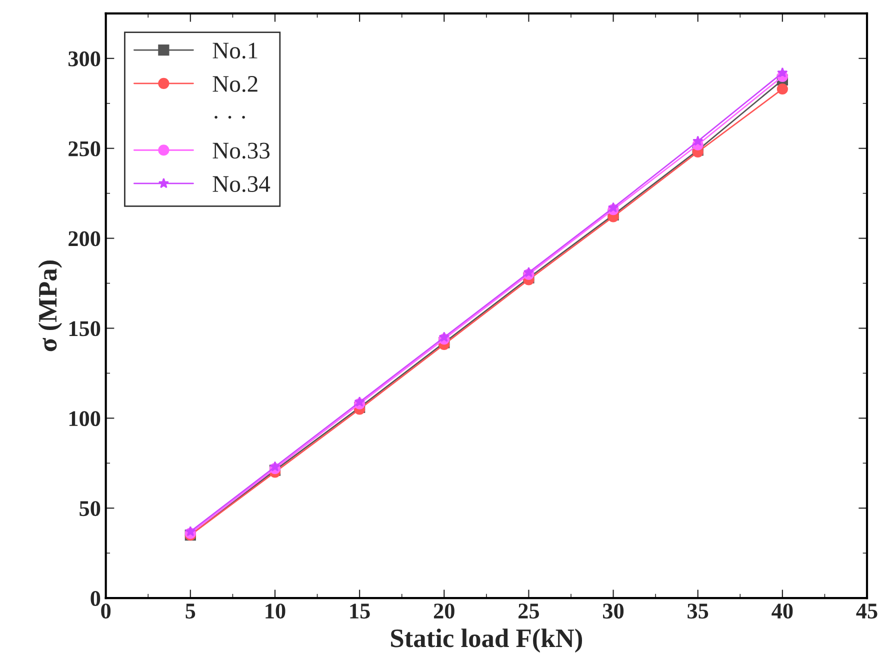  What do you see at coordinates (867, 611) in the screenshot?
I see `x-tick-label: 45` at bounding box center [867, 611].